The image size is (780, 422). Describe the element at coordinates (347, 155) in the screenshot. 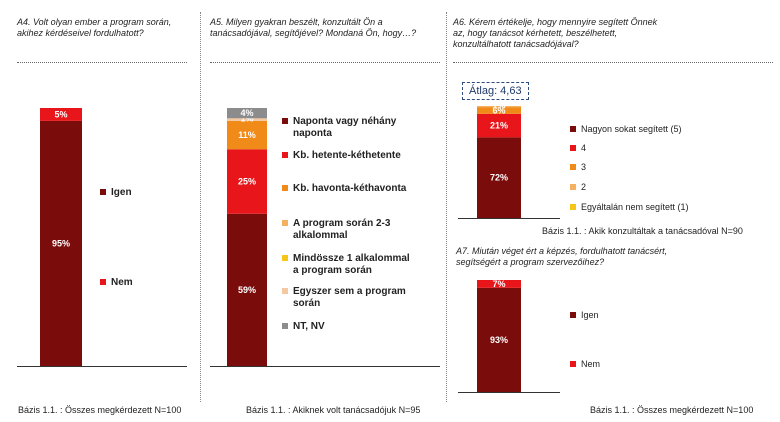

I see `chart-1-legend-label-1: Kb. hetente-kéthetente` at that location.